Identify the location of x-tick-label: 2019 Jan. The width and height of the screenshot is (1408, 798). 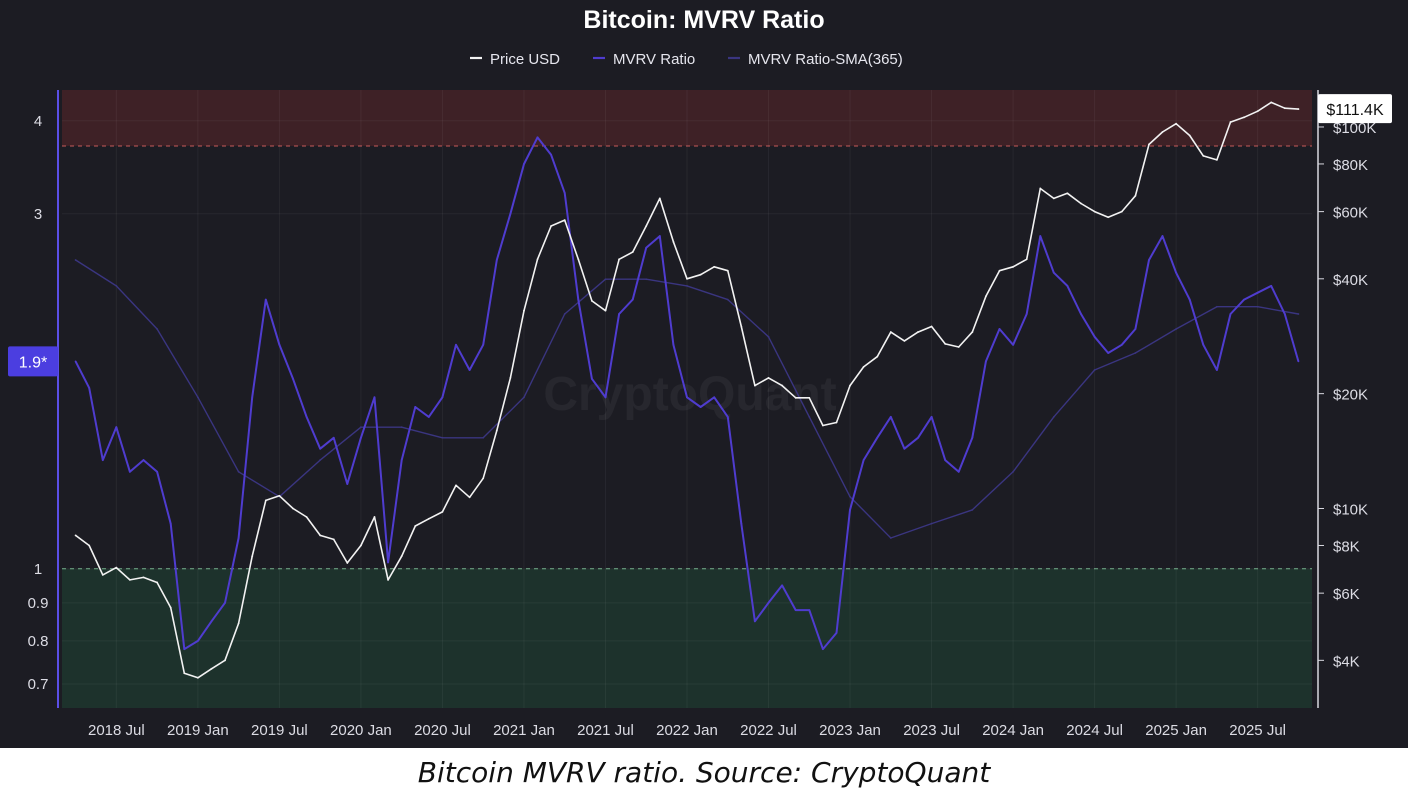
(198, 730).